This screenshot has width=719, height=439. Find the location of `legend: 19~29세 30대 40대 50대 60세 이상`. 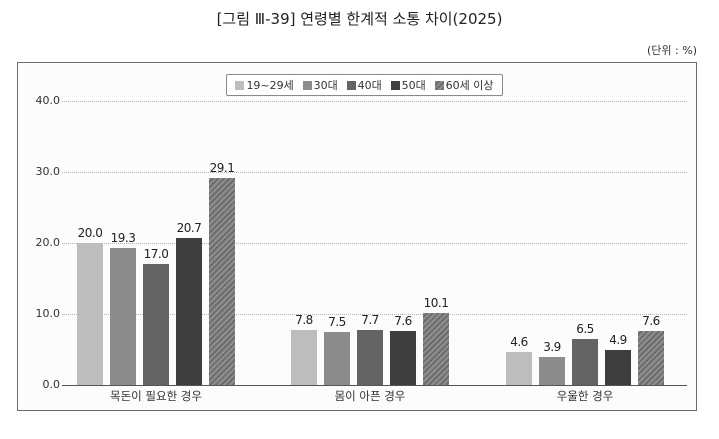

legend: 19~29세 30대 40대 50대 60세 이상 is located at coordinates (364, 85).